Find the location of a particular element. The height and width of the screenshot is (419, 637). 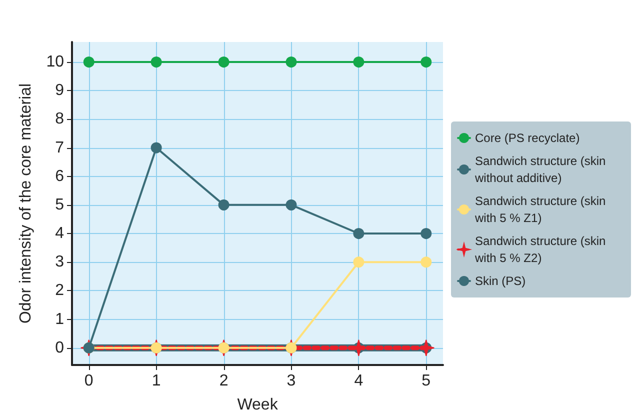

y-tick-label: 2 is located at coordinates (59, 291).